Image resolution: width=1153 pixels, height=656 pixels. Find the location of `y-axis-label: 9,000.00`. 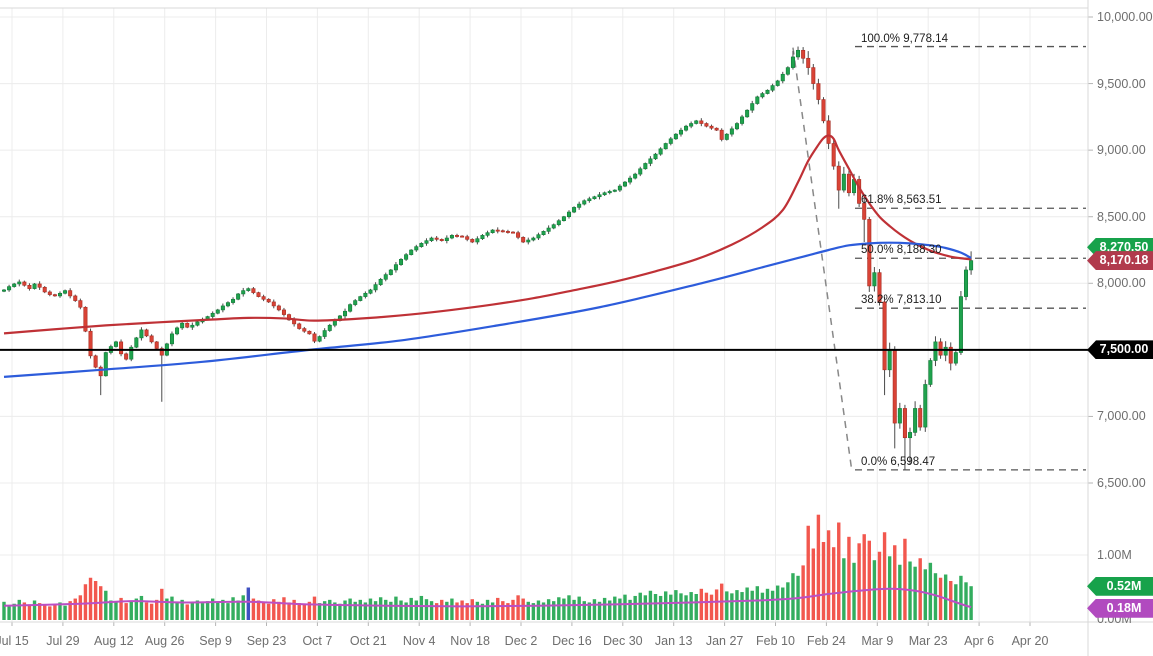

y-axis-label: 9,000.00 is located at coordinates (1121, 150).